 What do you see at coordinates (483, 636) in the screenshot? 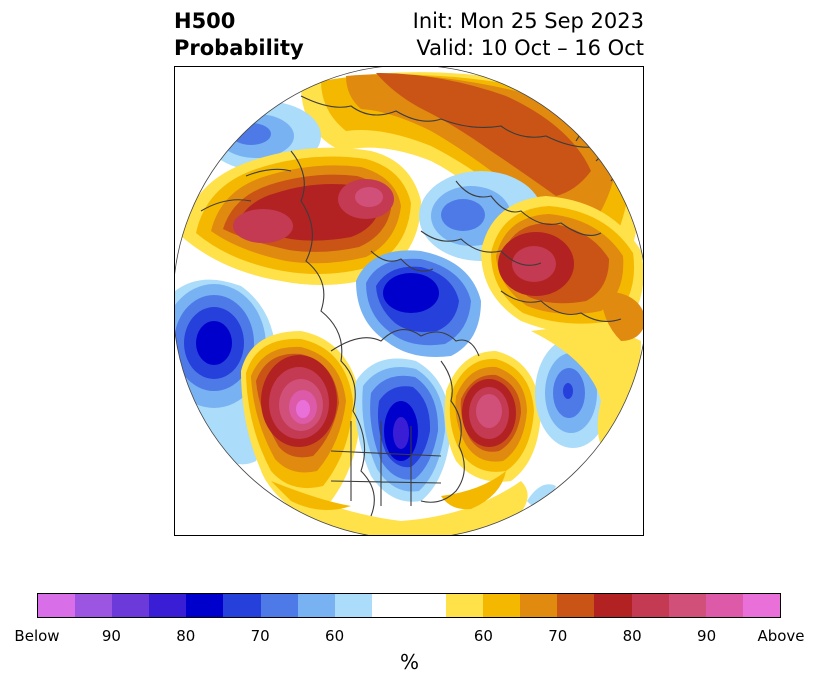
I see `colorbar-tick-5: 60` at bounding box center [483, 636].